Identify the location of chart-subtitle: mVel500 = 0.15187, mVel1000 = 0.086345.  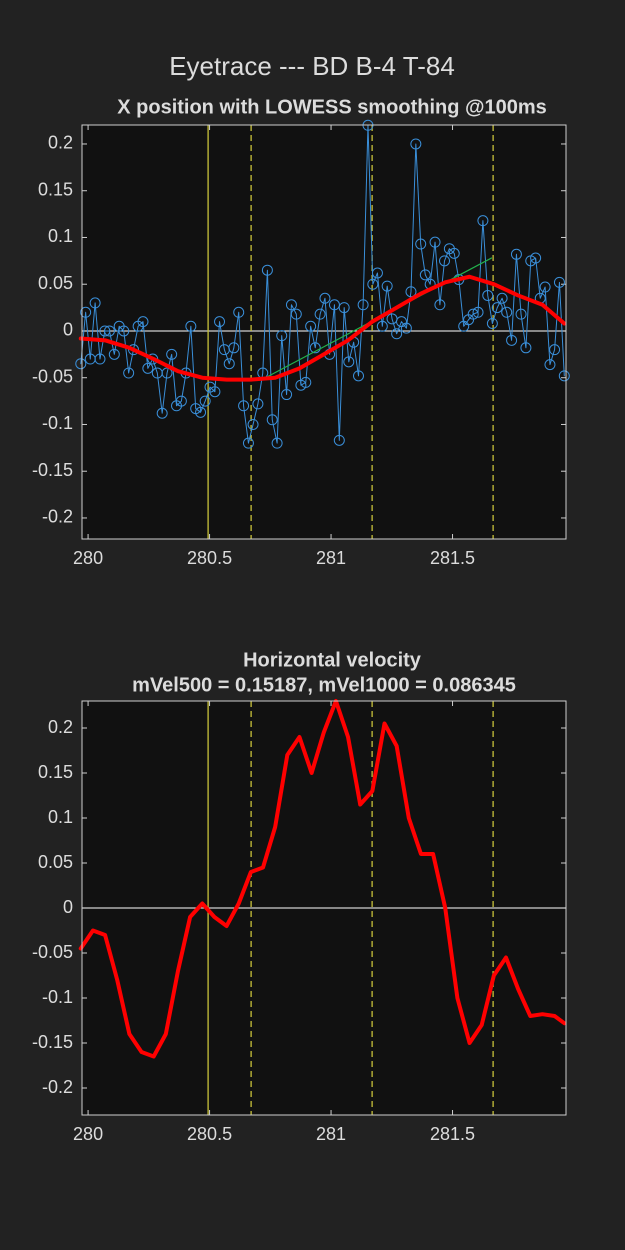
(324, 685).